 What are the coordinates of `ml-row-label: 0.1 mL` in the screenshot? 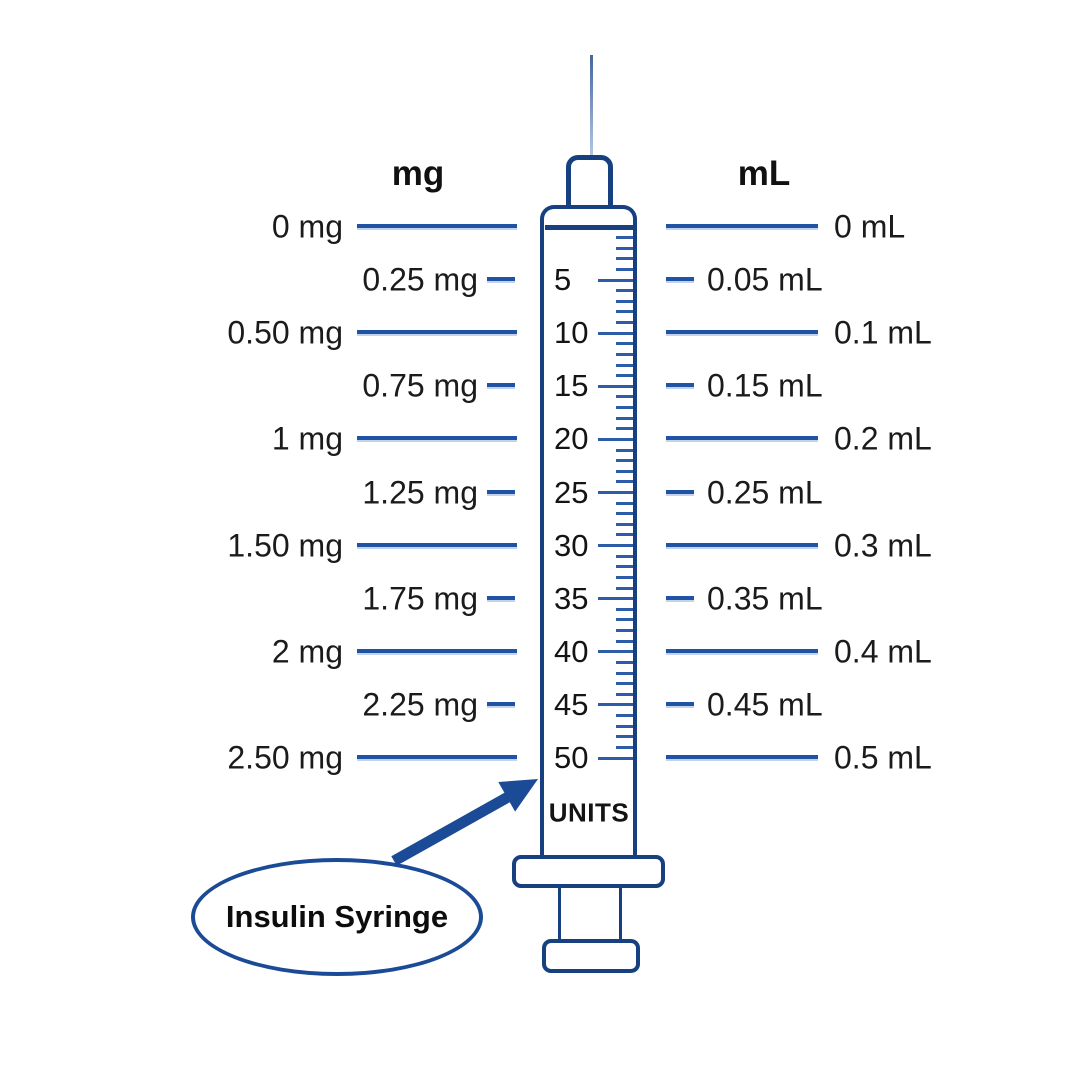 It's located at (883, 332).